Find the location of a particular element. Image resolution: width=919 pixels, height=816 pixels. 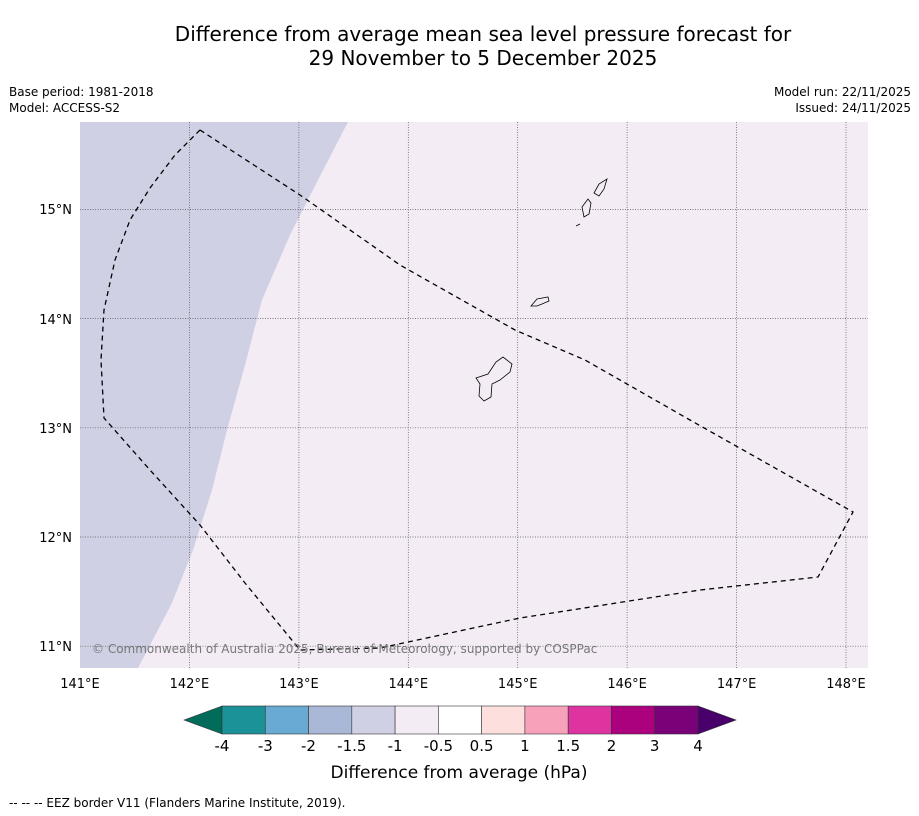

colorbar-title: Difference from average (hPa) is located at coordinates (459, 773).